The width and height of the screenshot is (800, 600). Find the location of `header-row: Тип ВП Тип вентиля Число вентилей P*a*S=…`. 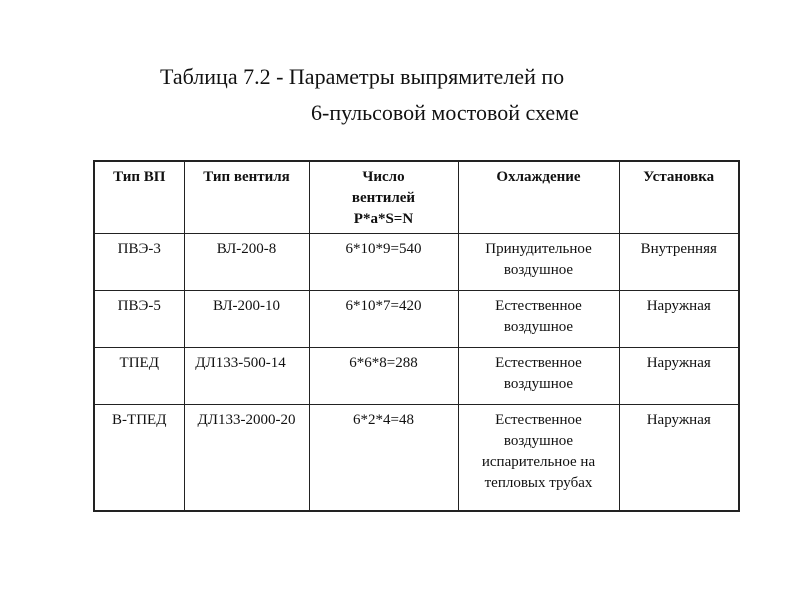

header-row: Тип ВП Тип вентиля Число вентилей P*a*S=… is located at coordinates (416, 197).